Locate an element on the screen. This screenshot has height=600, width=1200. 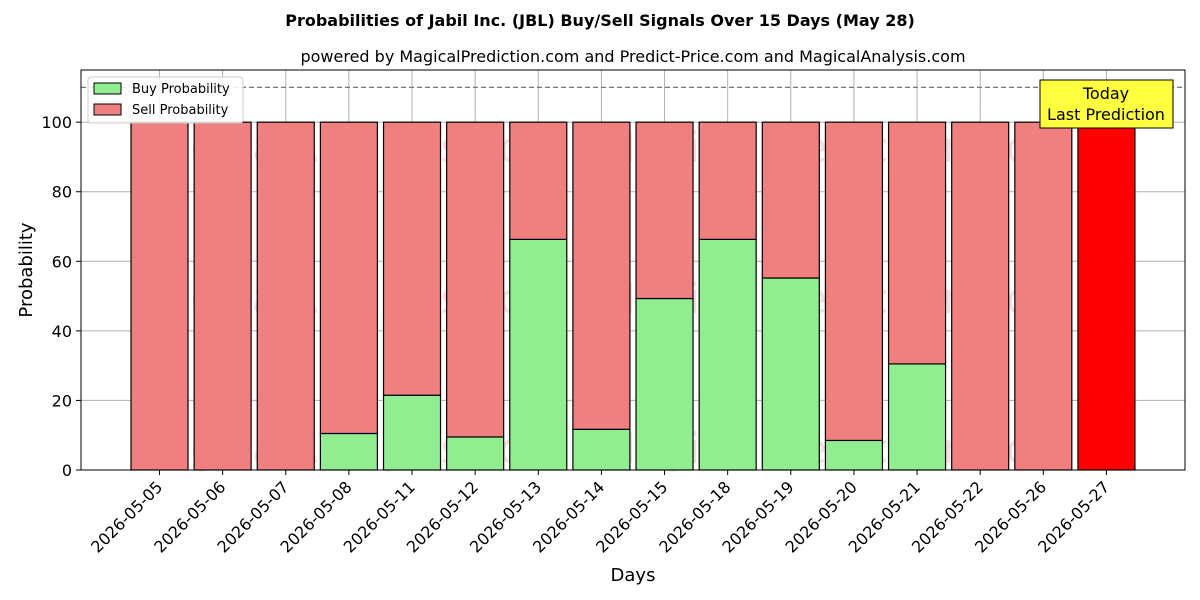
legend-label: Sell Probability is located at coordinates (180, 110).